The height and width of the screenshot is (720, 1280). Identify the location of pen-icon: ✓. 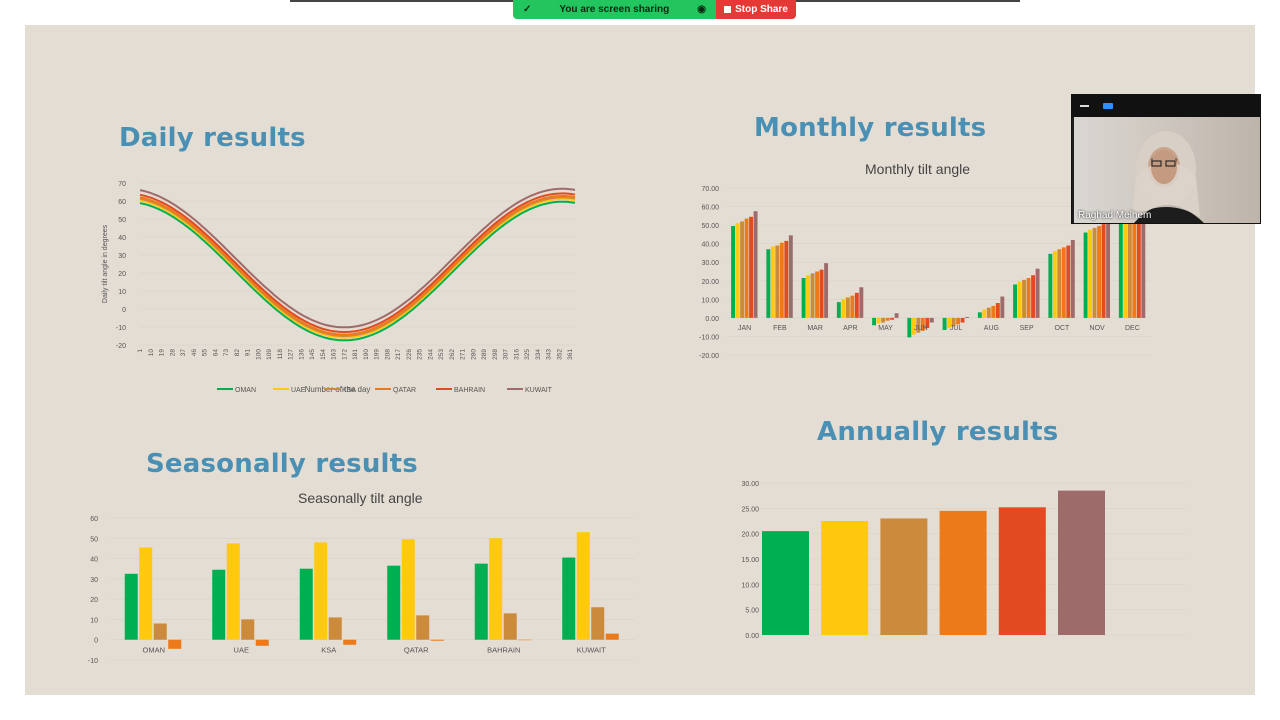
(527, 9).